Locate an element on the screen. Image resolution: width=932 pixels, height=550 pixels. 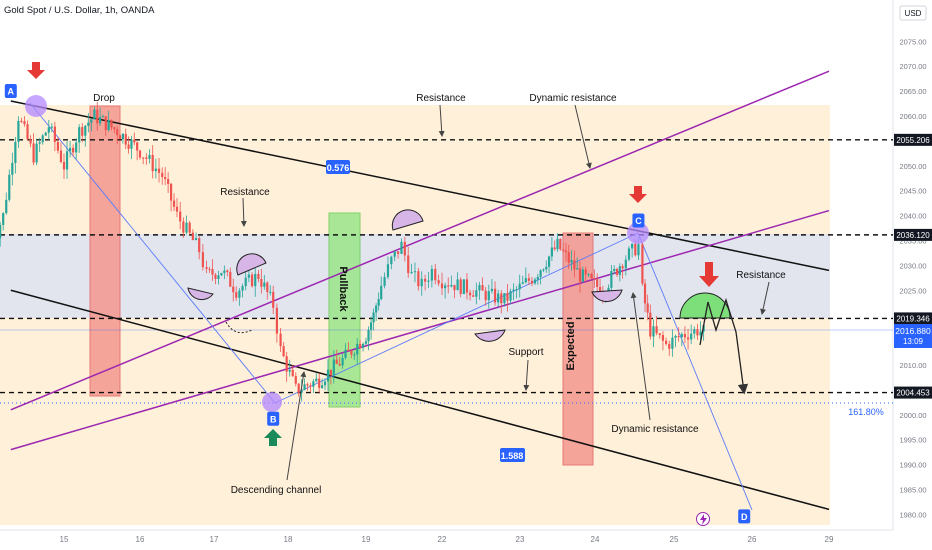
y-tick-label: 2035.00 is located at coordinates (912, 240).